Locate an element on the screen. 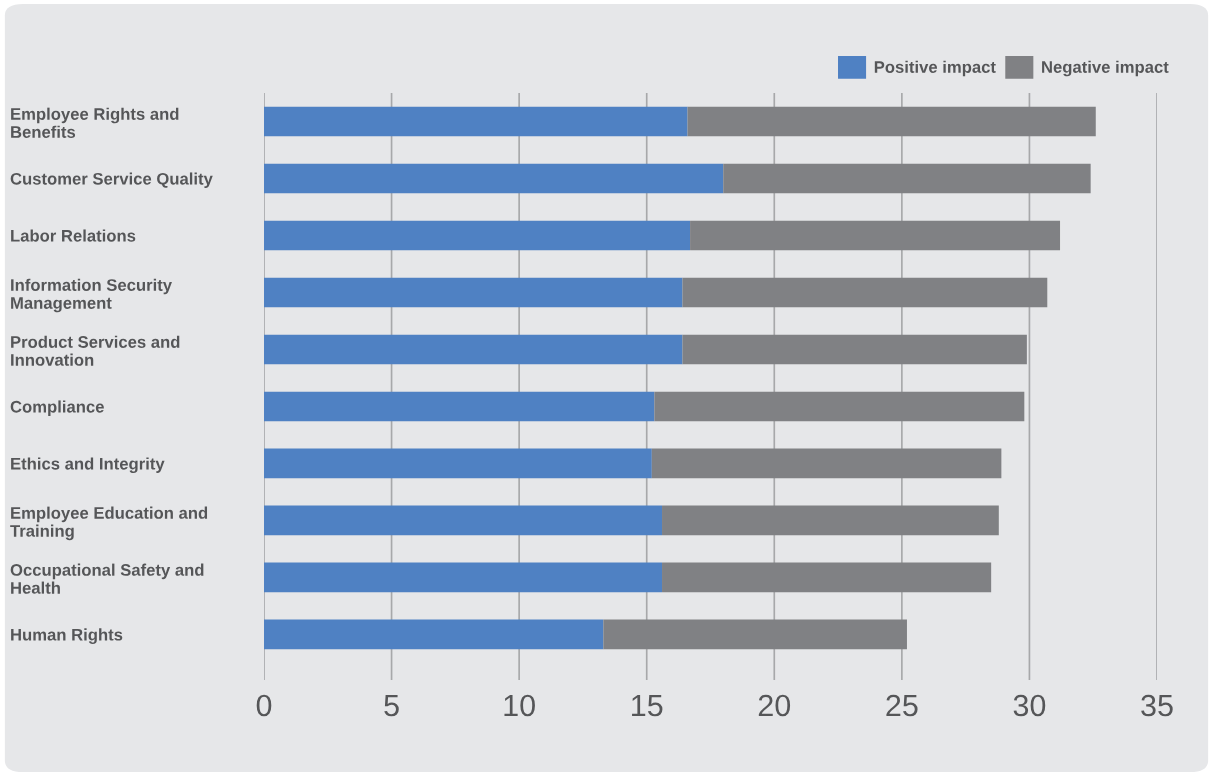 The image size is (1213, 776). legend-label: Negative impact is located at coordinates (1105, 68).